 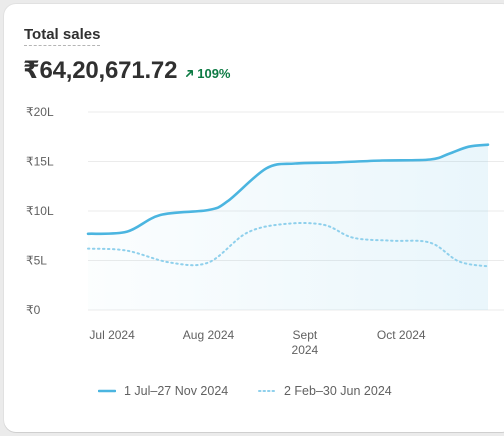 What do you see at coordinates (100, 70) in the screenshot?
I see `total-sales-value: ₹64,20,671.72` at bounding box center [100, 70].